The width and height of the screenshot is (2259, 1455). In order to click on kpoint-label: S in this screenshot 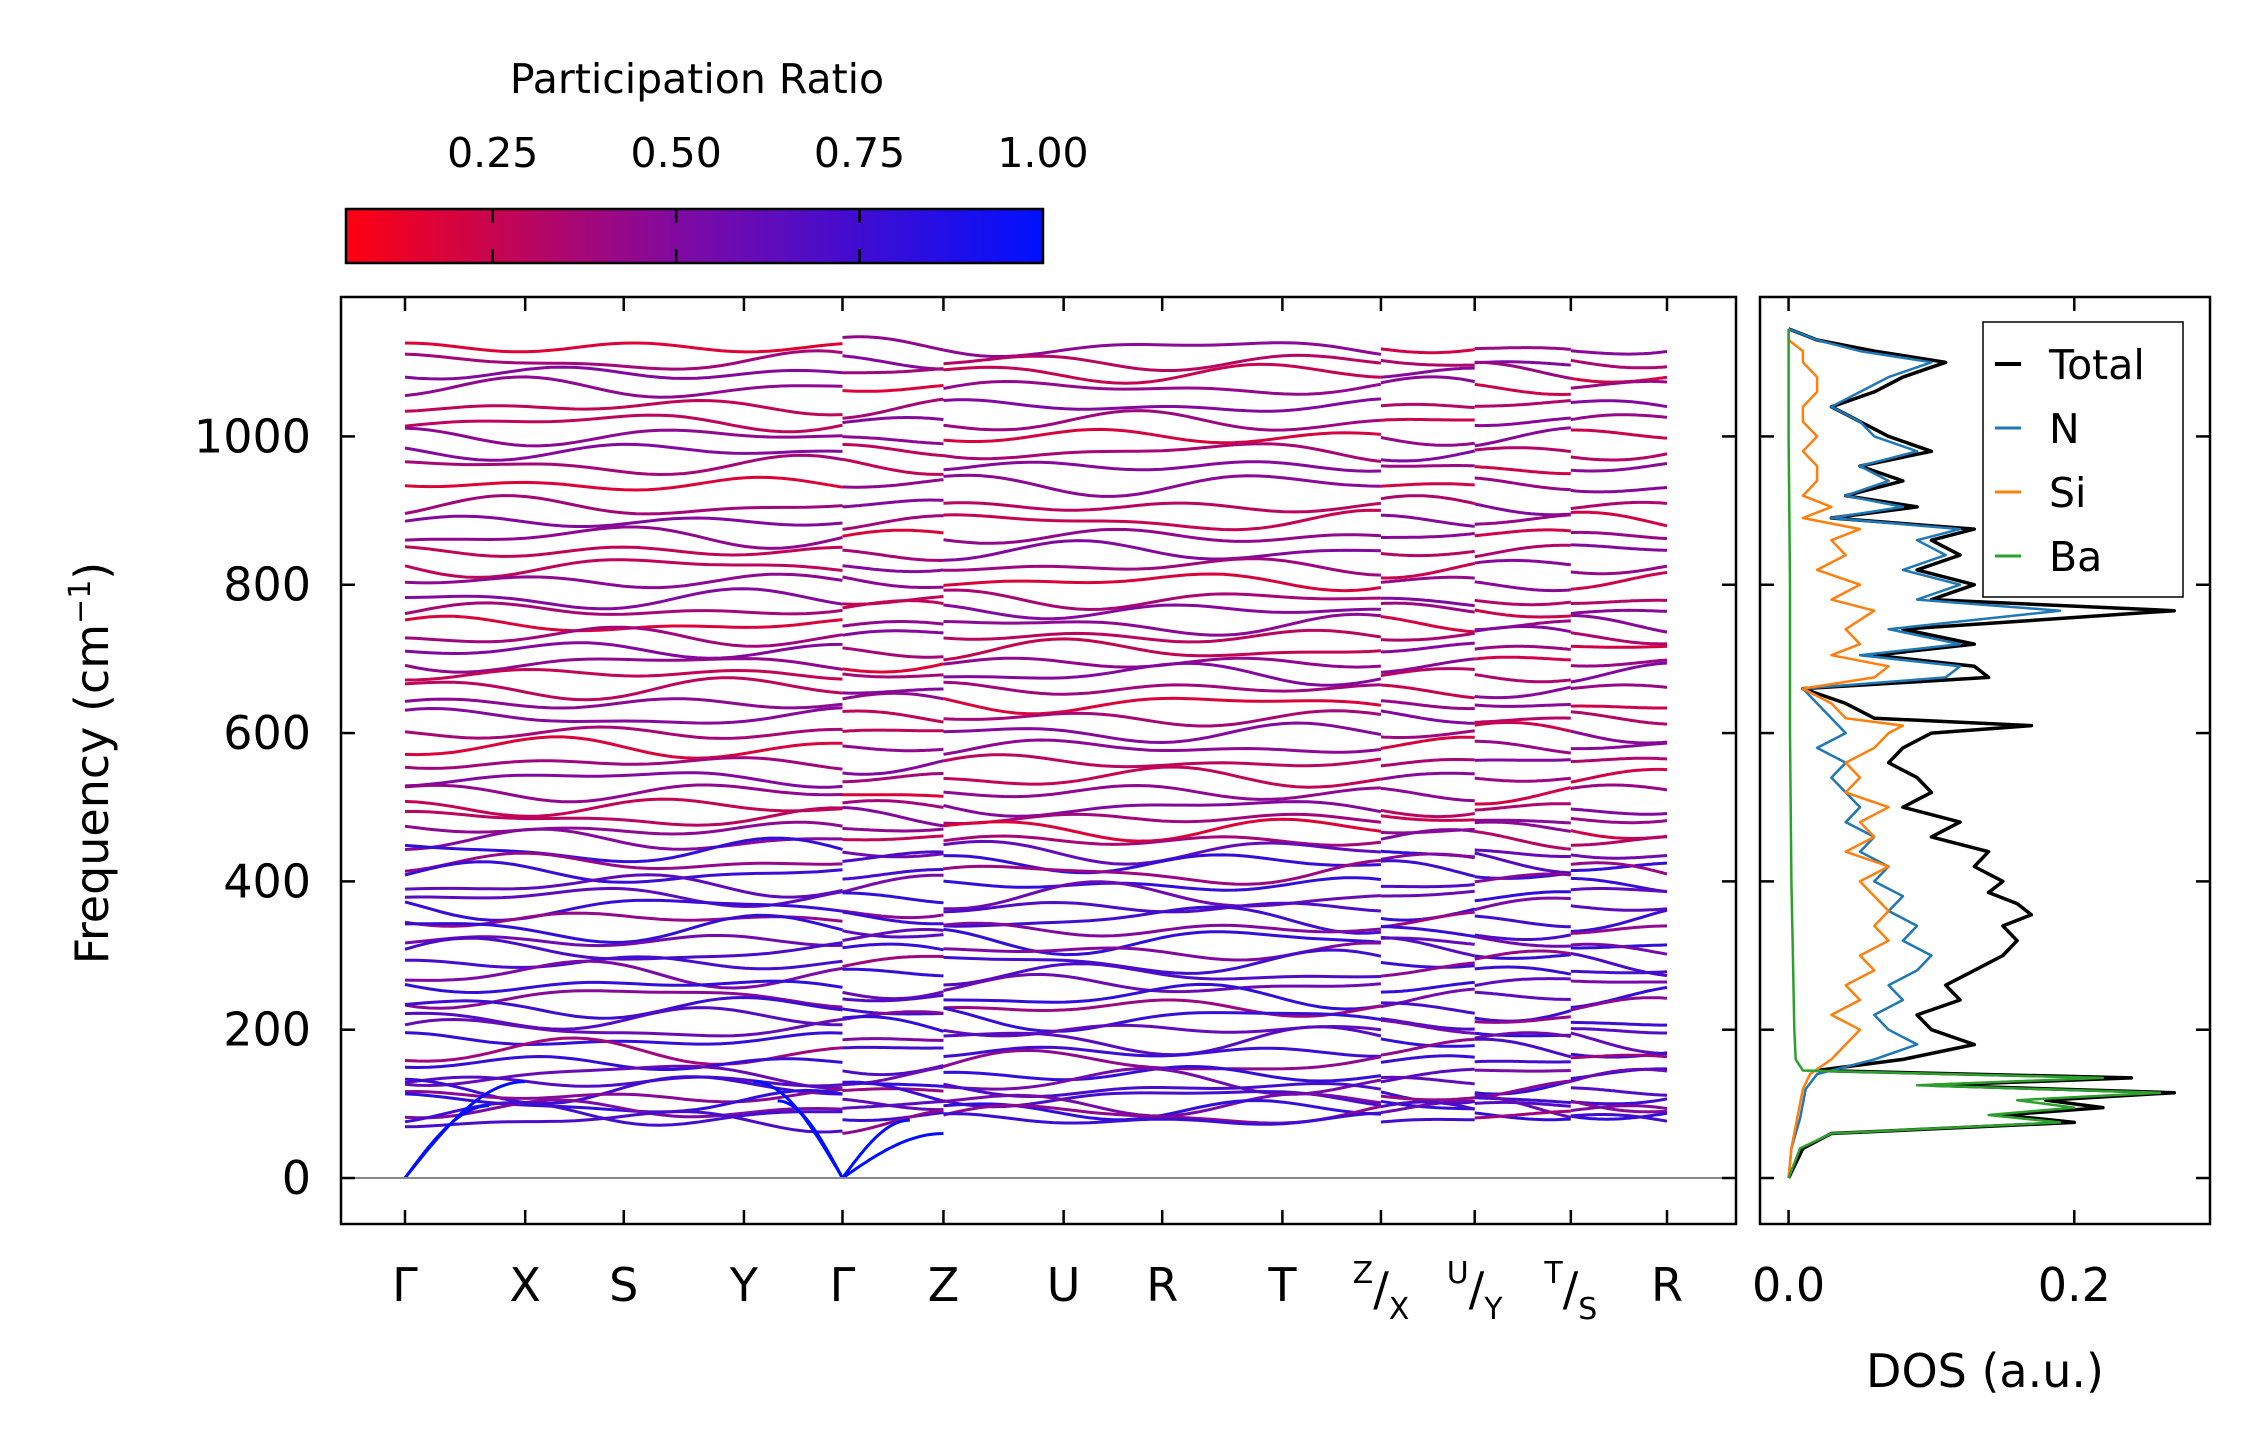, I will do `click(623, 1285)`.